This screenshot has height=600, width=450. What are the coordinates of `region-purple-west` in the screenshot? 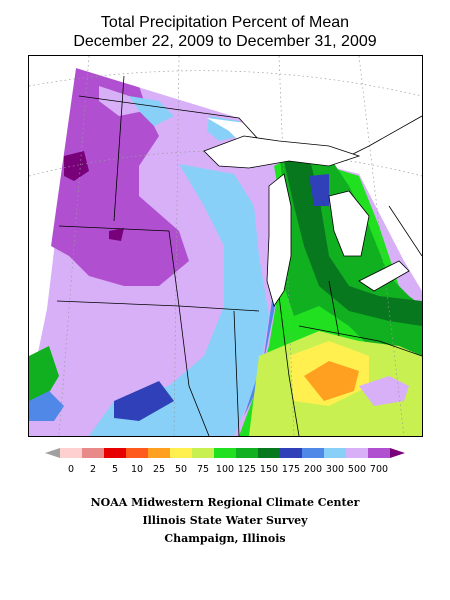 It's located at (120, 177).